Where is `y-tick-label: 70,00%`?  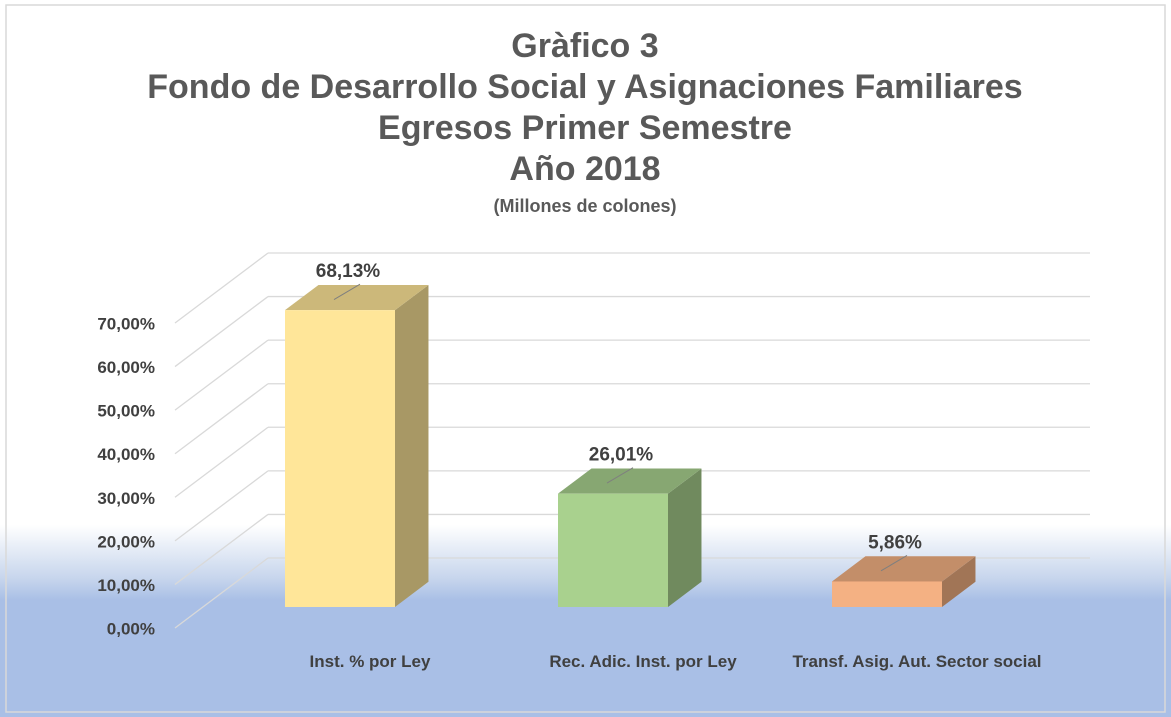
y-tick-label: 70,00% is located at coordinates (126, 323).